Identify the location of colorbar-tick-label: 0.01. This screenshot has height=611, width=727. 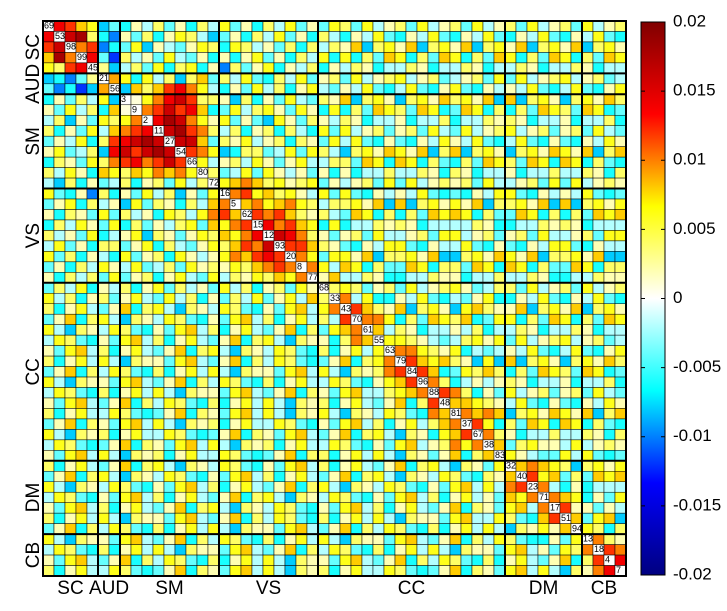
(689, 159).